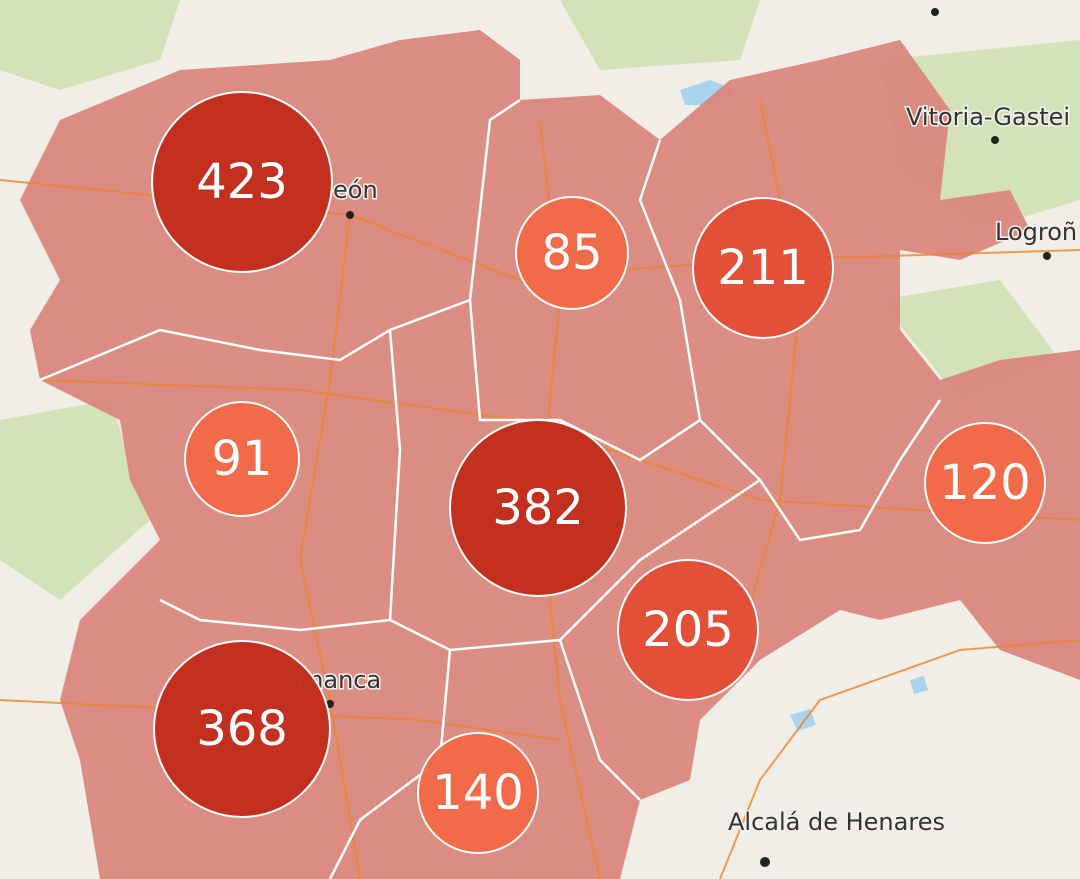  Describe the element at coordinates (836, 822) in the screenshot. I see `city-label: Alcalá de Henares` at that location.